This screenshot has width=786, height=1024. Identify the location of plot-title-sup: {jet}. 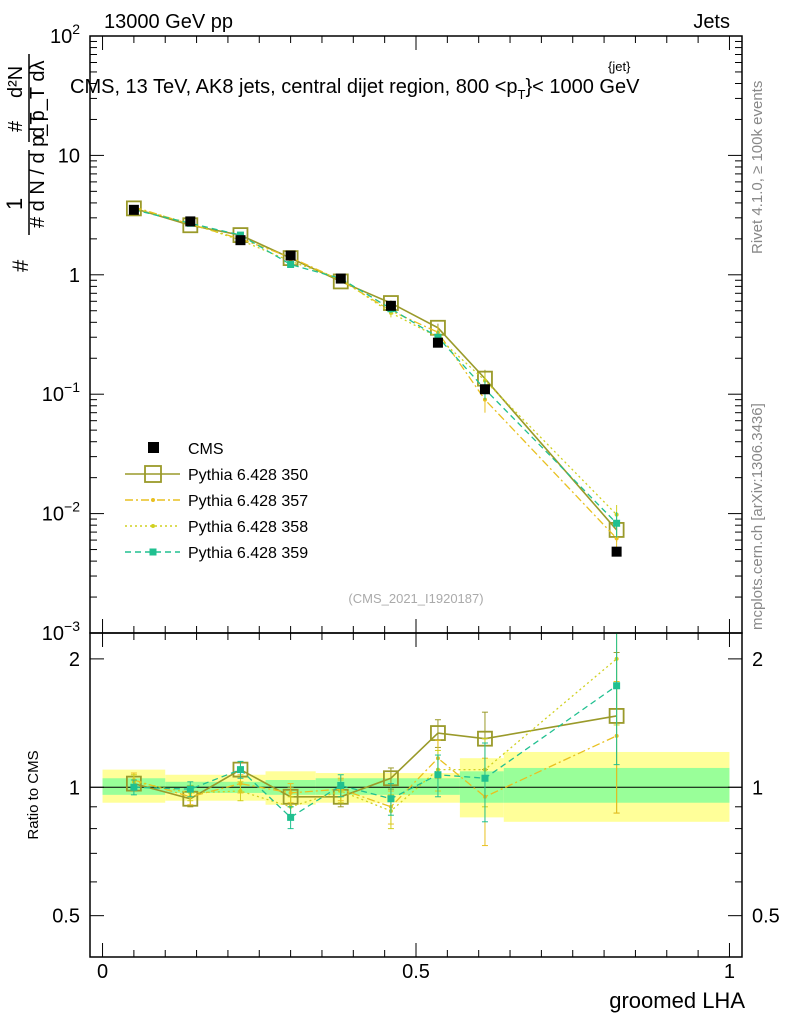
(619, 66).